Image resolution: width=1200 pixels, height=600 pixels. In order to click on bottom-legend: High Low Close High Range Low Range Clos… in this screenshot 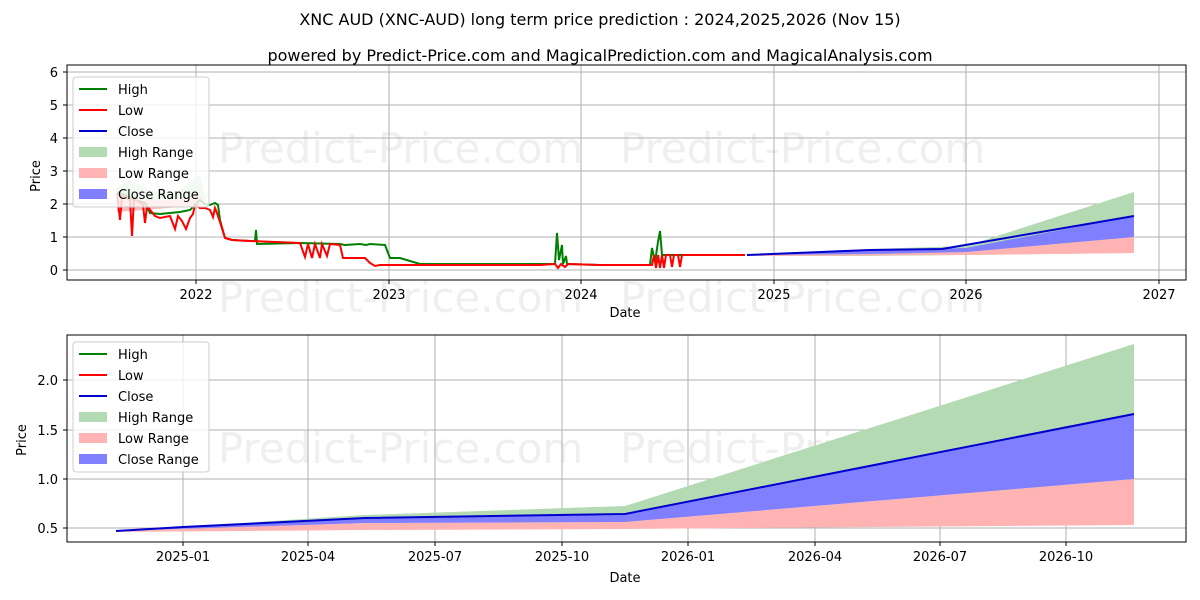, I will do `click(141, 407)`.